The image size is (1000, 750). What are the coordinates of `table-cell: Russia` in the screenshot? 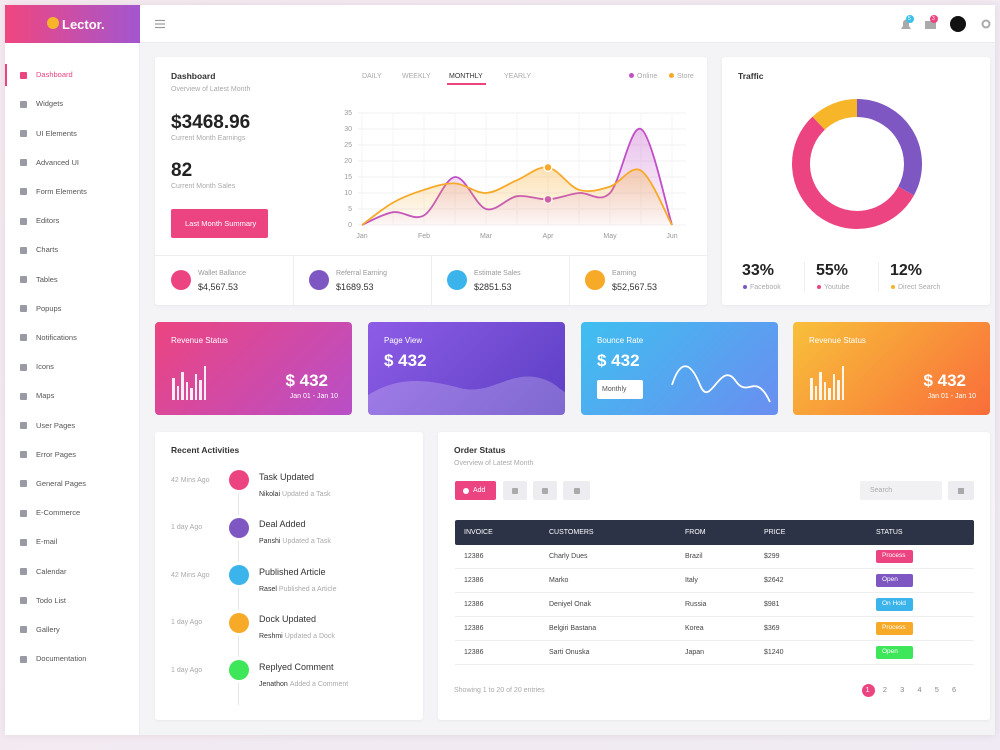 It's located at (696, 604).